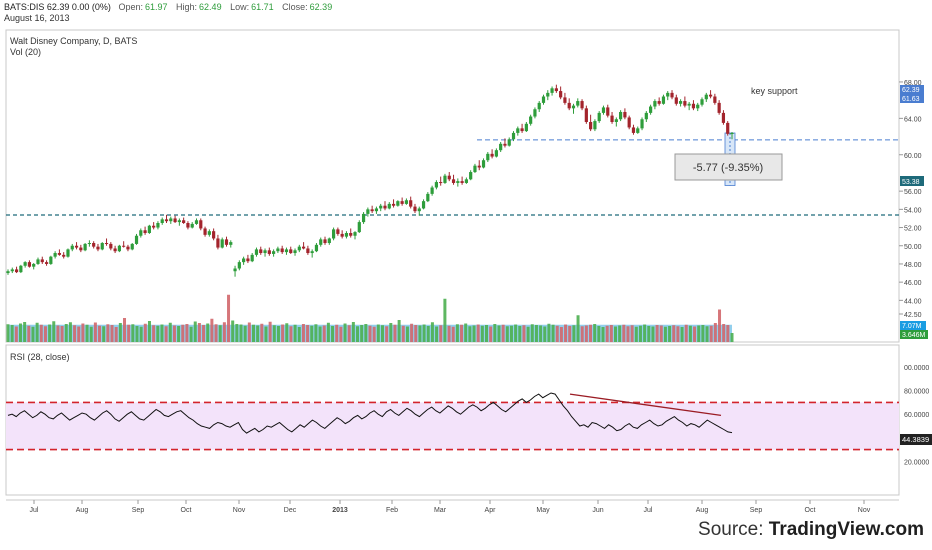  I want to click on source-credit: Source: TradingView.com, so click(811, 530).